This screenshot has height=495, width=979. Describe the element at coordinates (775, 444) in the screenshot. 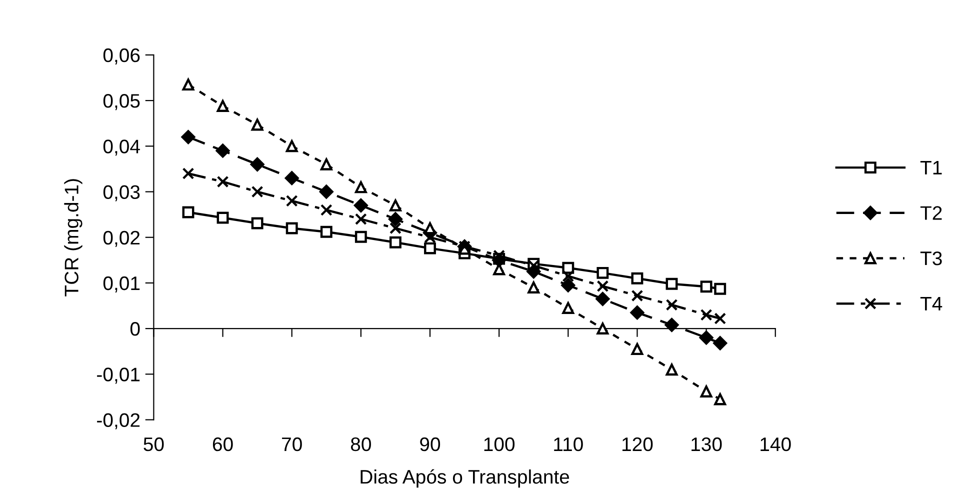

I see `x-tick-label: 140` at that location.